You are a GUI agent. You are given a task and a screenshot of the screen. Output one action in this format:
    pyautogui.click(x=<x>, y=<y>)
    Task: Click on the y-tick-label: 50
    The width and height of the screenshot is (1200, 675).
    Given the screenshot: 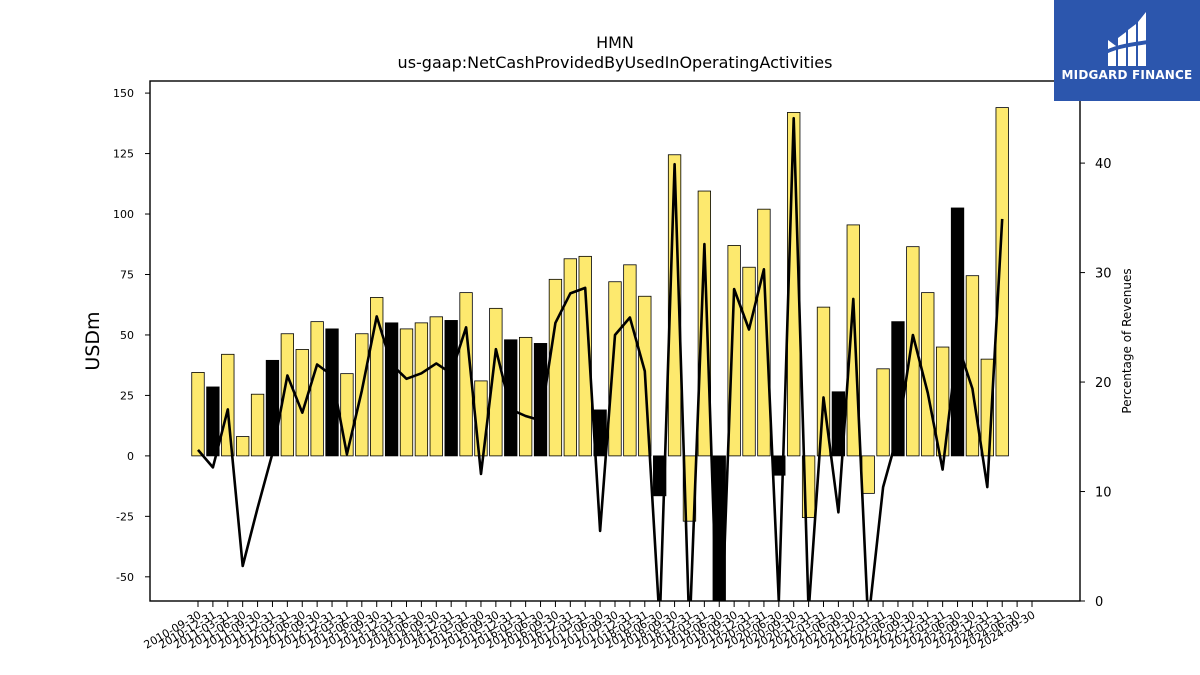 What is the action you would take?
    pyautogui.click(x=127, y=335)
    